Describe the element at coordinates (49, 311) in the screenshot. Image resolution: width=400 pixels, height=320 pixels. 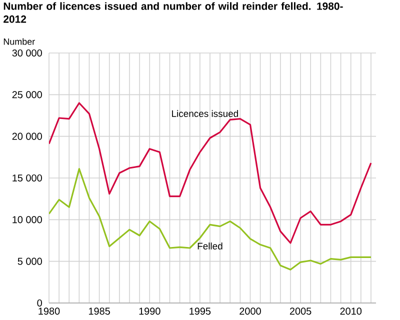
I see `x-tick-label: 1980` at that location.